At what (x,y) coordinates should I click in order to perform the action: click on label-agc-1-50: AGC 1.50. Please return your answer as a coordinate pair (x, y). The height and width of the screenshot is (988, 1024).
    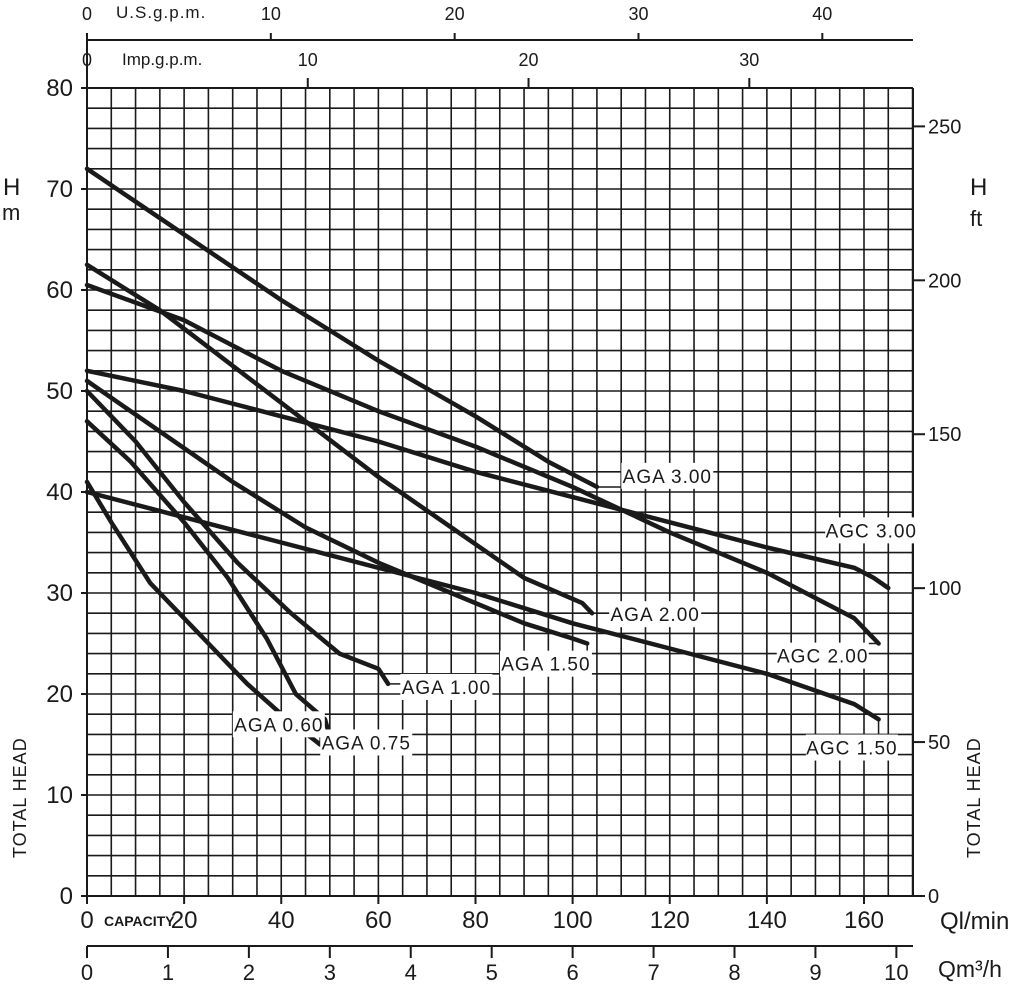
    Looking at the image, I should click on (851, 749).